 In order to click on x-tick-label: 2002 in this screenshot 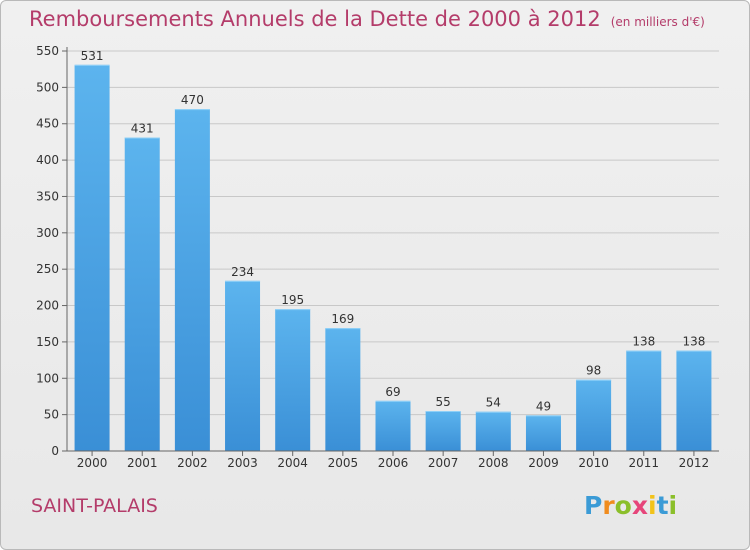, I will do `click(192, 463)`.